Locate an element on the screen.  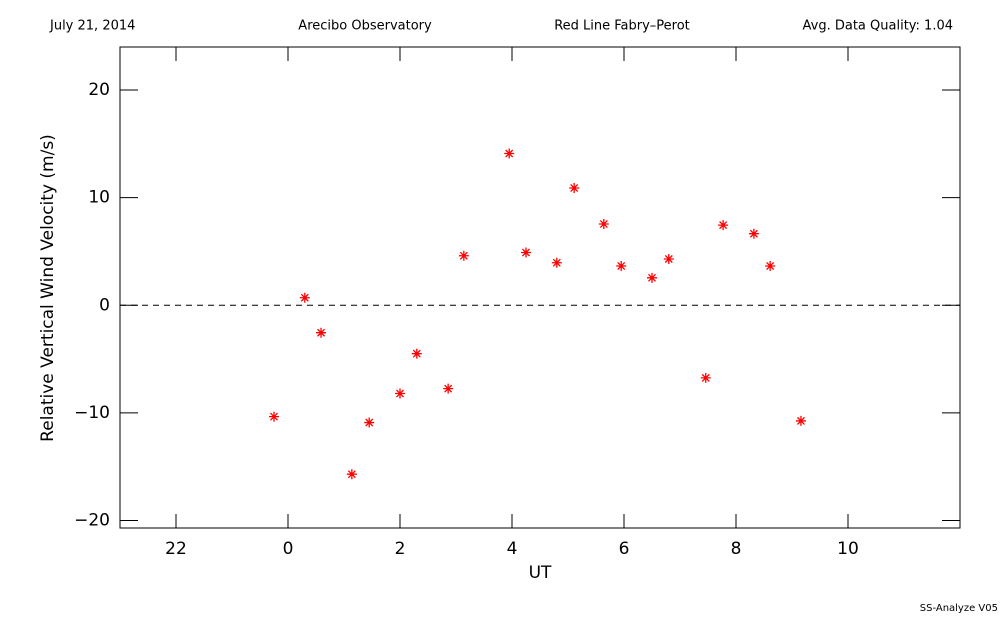
x-tick-label: 2 is located at coordinates (400, 549).